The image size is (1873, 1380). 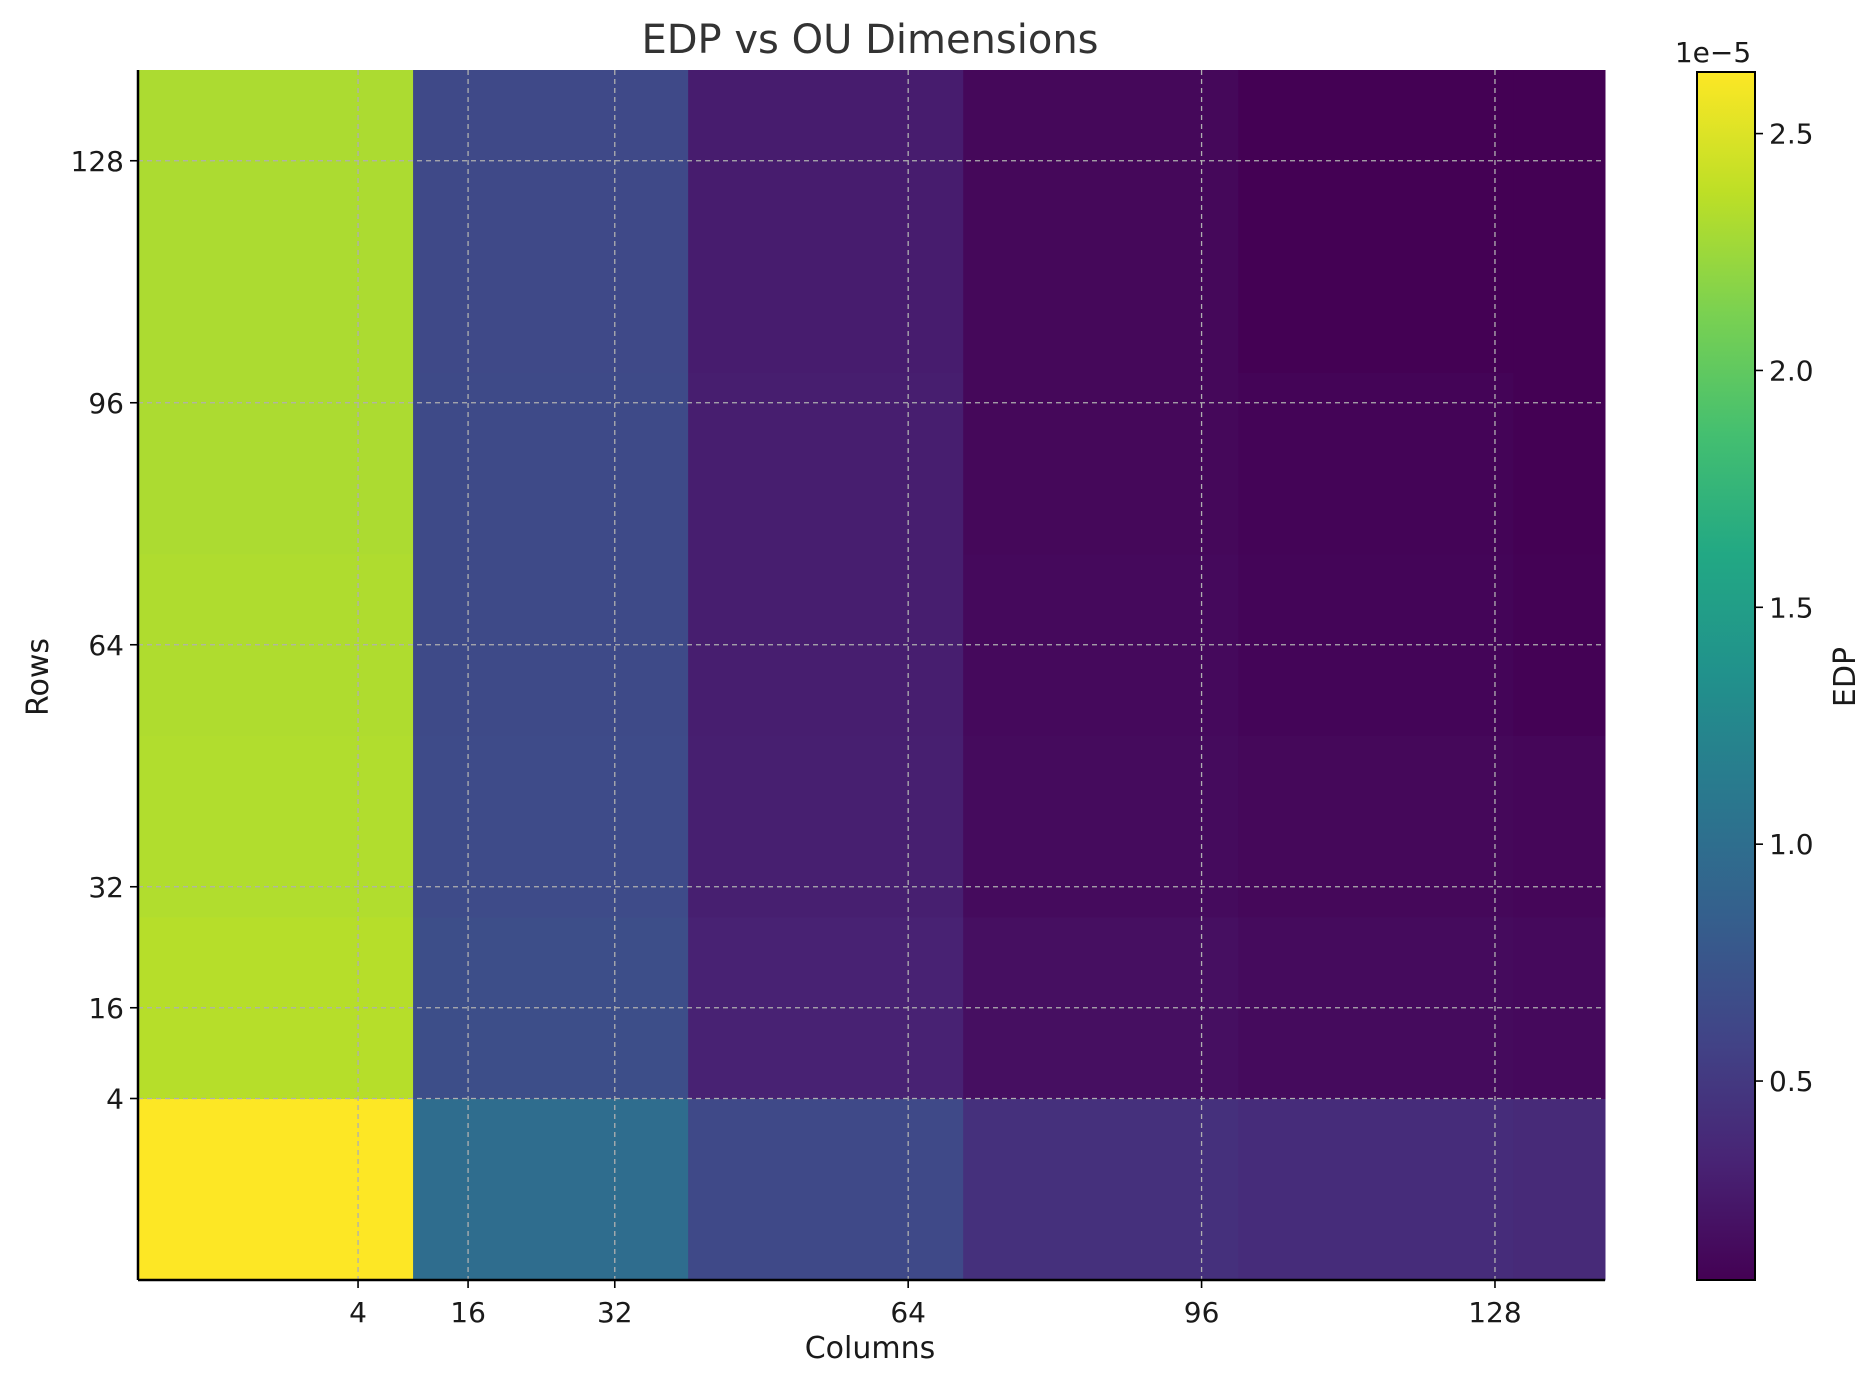 What do you see at coordinates (1845, 677) in the screenshot?
I see `colorbar-label: EDP` at bounding box center [1845, 677].